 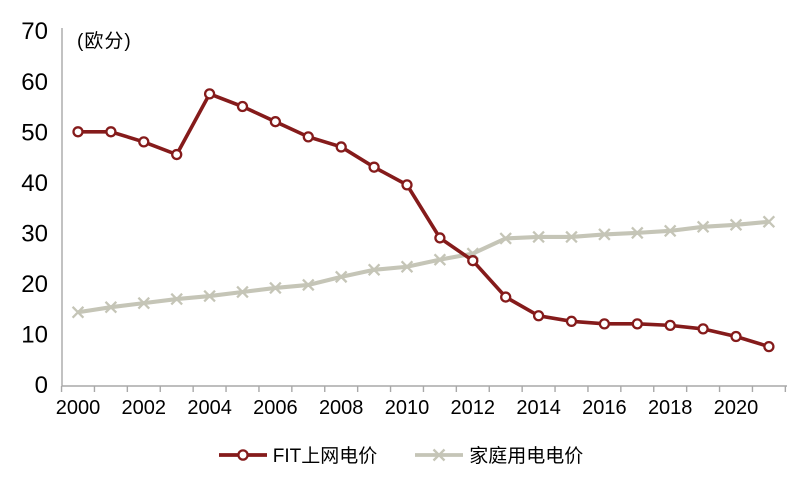 What do you see at coordinates (242, 454) in the screenshot?
I see `legend-circle-marker-icon` at bounding box center [242, 454].